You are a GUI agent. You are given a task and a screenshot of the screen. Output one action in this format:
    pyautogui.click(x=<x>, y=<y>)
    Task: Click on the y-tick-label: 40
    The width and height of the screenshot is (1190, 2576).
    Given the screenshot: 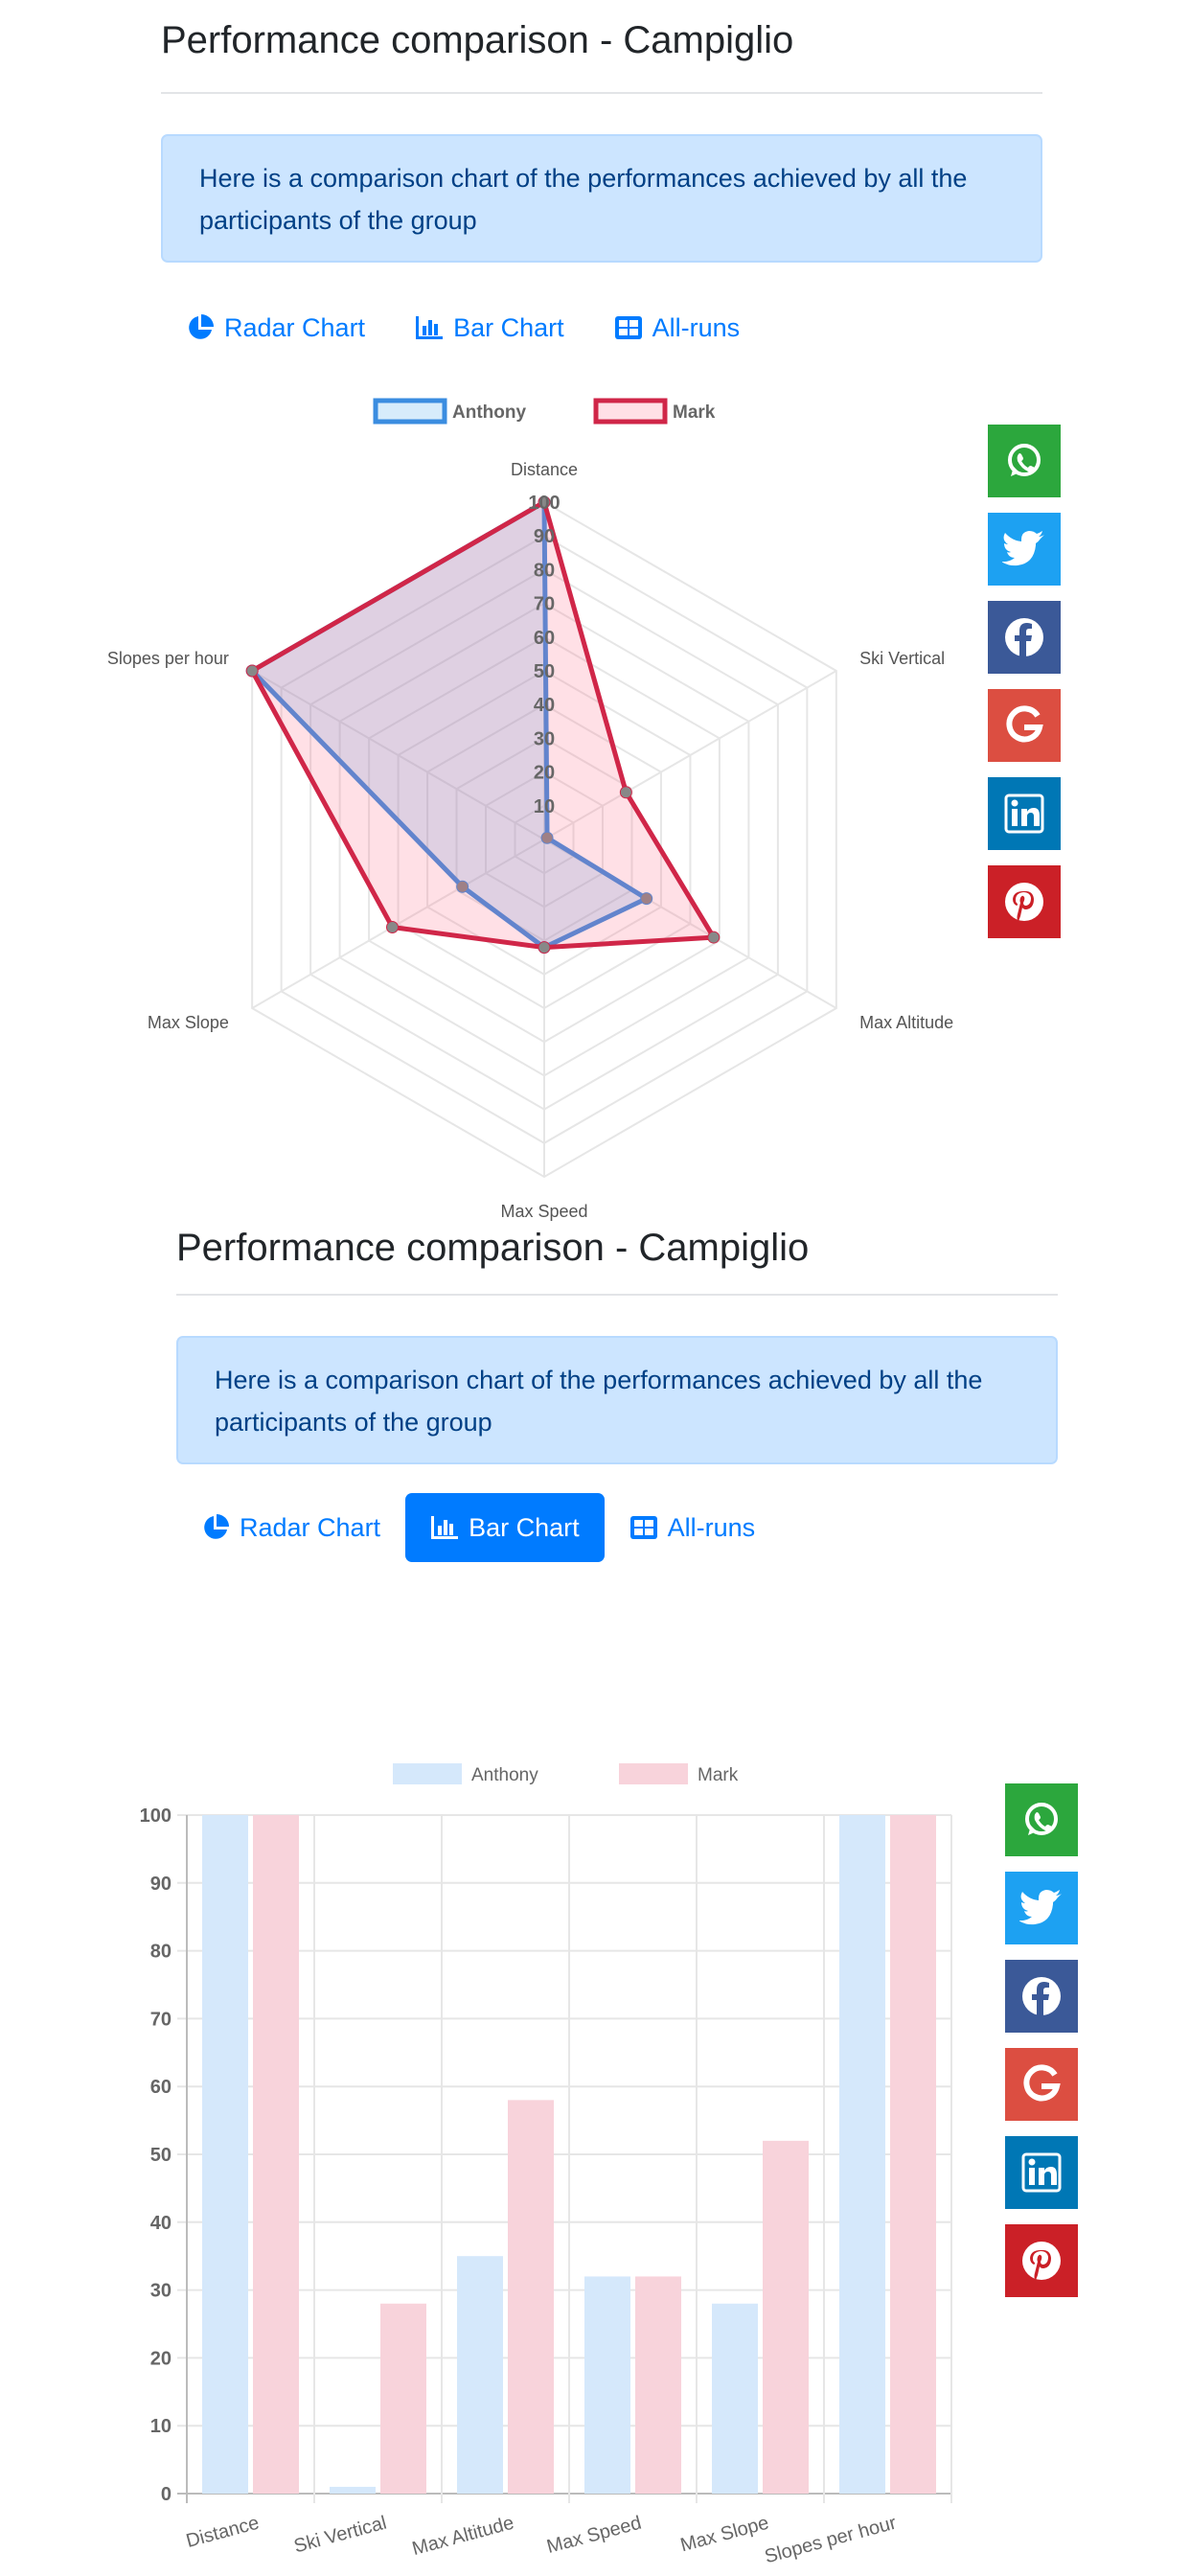 What is the action you would take?
    pyautogui.click(x=161, y=2223)
    